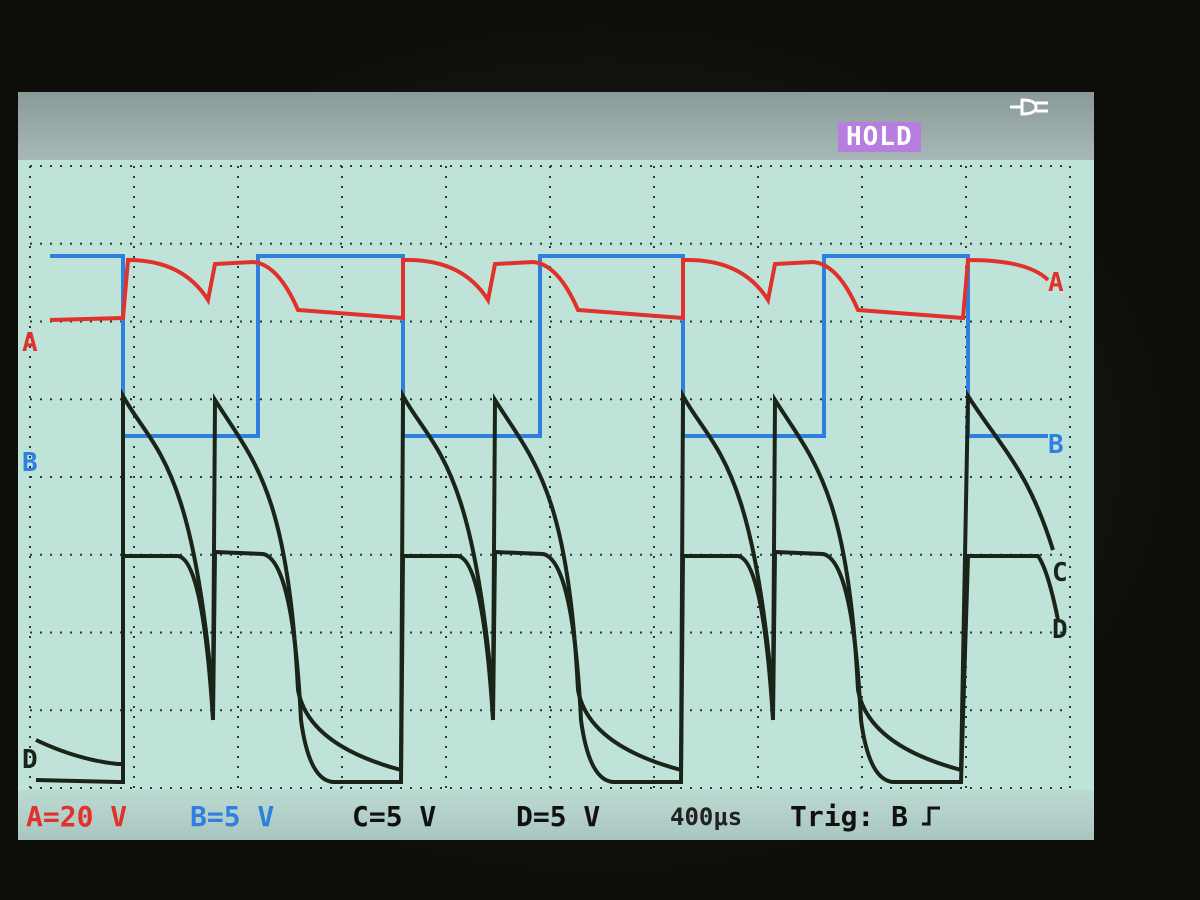 Image resolution: width=1200 pixels, height=900 pixels. I want to click on rising-edge-icon, so click(931, 816).